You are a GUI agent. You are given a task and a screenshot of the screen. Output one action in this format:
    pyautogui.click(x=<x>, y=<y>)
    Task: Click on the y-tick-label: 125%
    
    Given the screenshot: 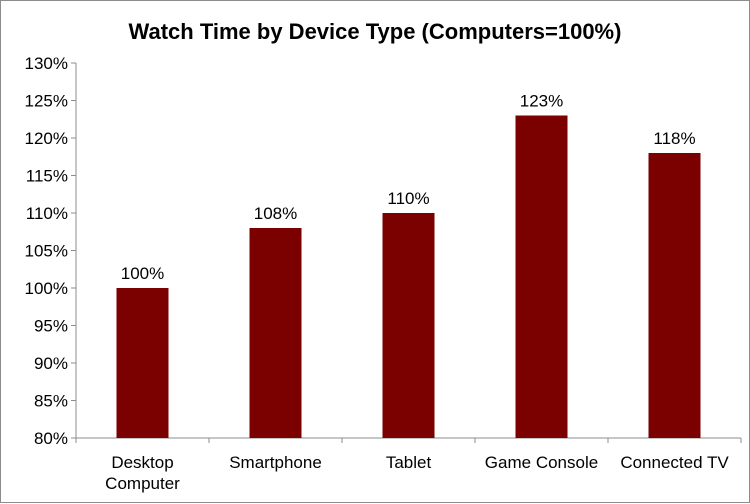 What is the action you would take?
    pyautogui.click(x=46, y=101)
    